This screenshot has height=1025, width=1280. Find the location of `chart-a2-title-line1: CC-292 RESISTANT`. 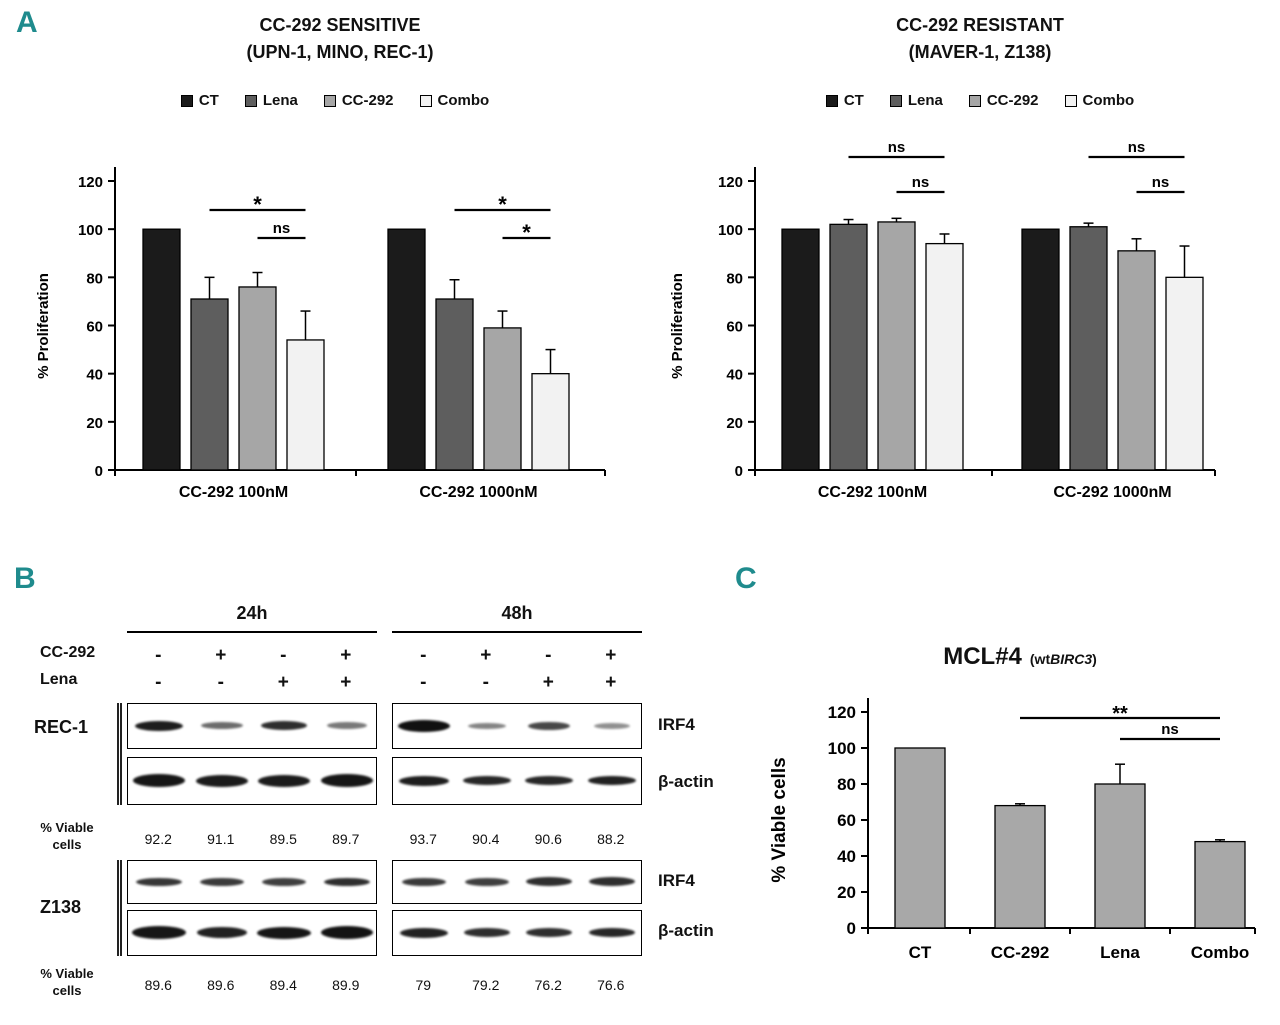

chart-a2-title-line1: CC-292 RESISTANT is located at coordinates (980, 25).